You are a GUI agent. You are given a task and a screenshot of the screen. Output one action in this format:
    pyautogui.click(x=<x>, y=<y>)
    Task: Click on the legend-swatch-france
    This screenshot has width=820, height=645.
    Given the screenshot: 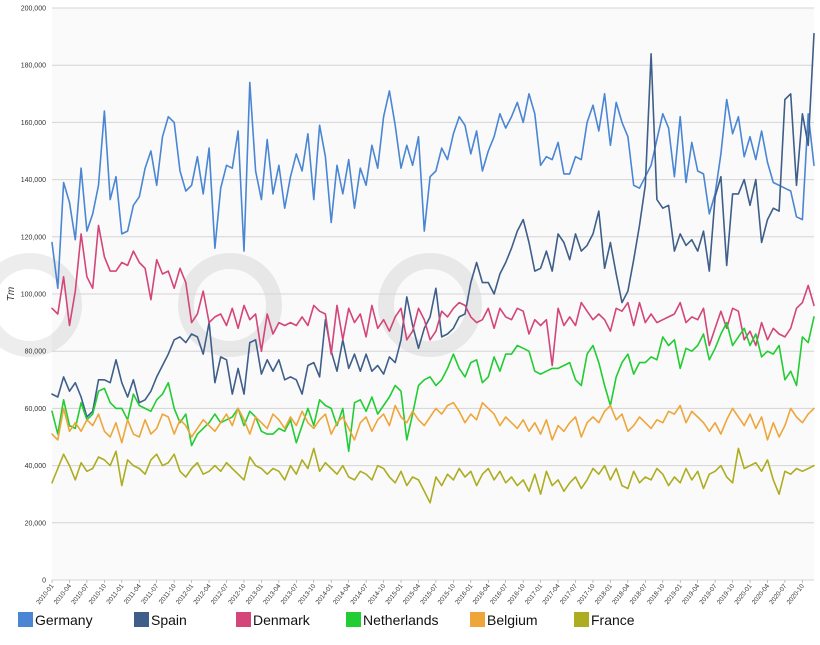 What is the action you would take?
    pyautogui.click(x=581, y=619)
    